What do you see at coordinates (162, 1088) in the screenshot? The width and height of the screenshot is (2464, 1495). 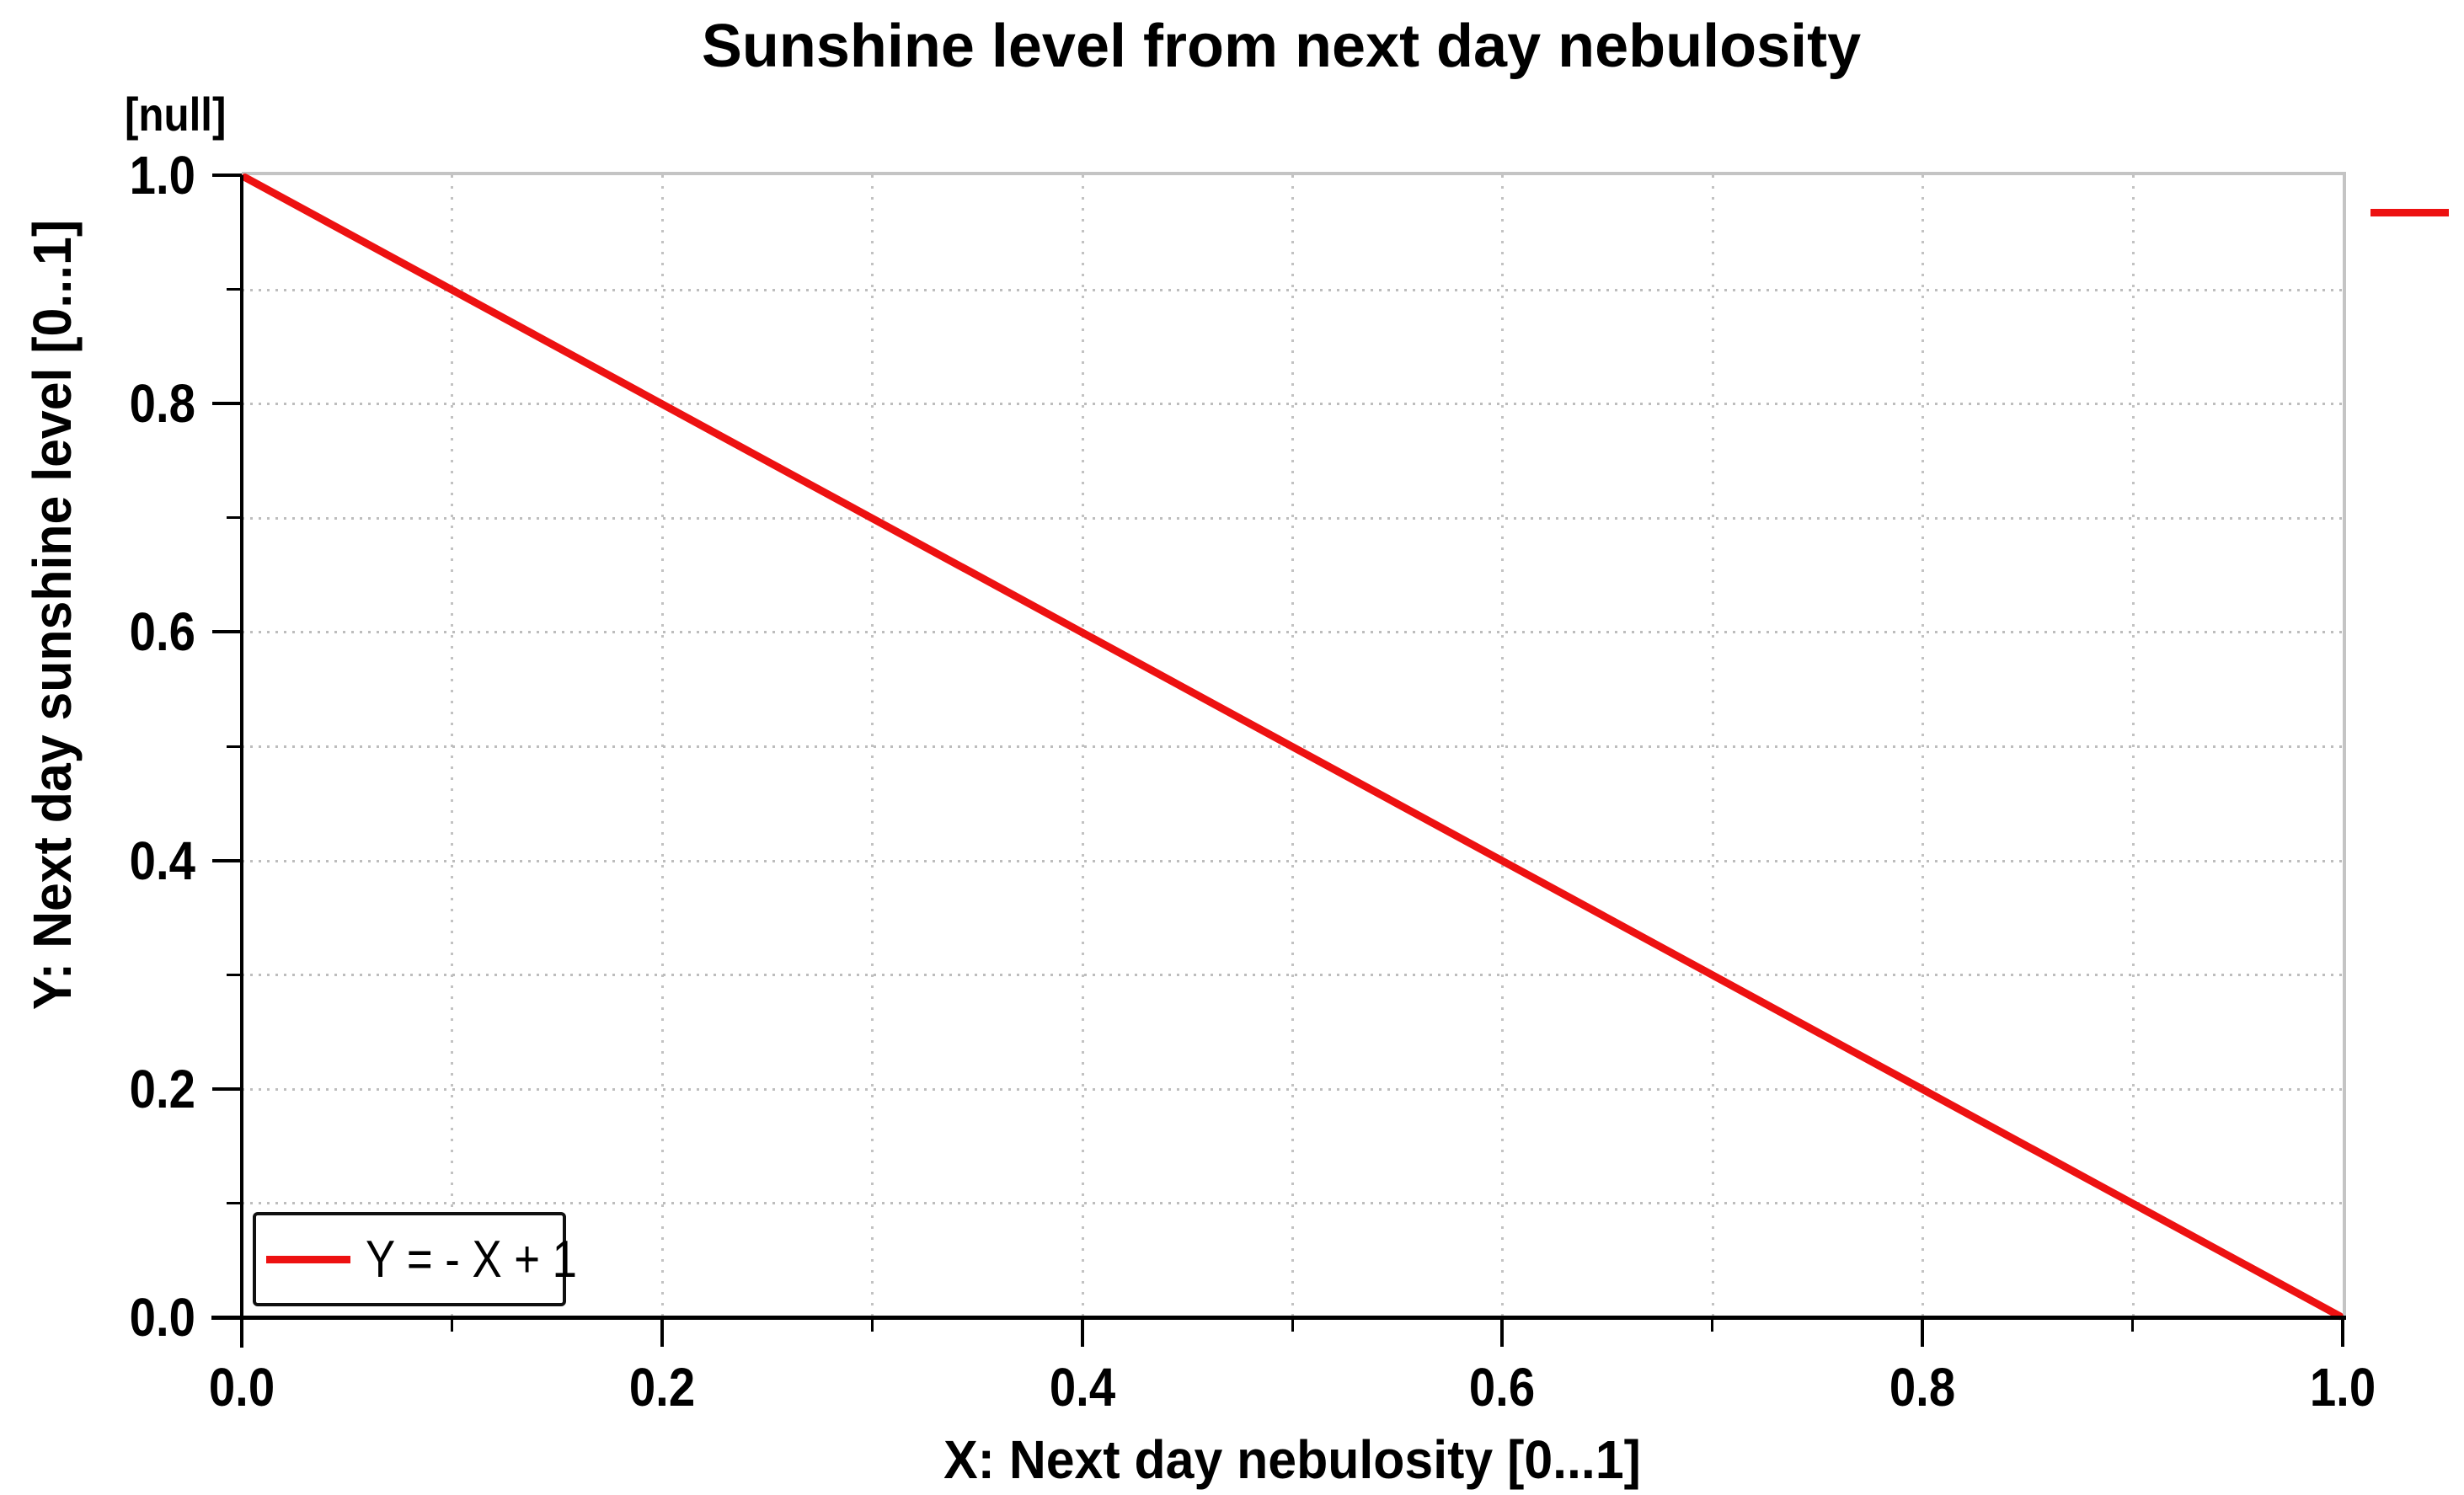 I see `y-tick-label-0.2: 0.2` at bounding box center [162, 1088].